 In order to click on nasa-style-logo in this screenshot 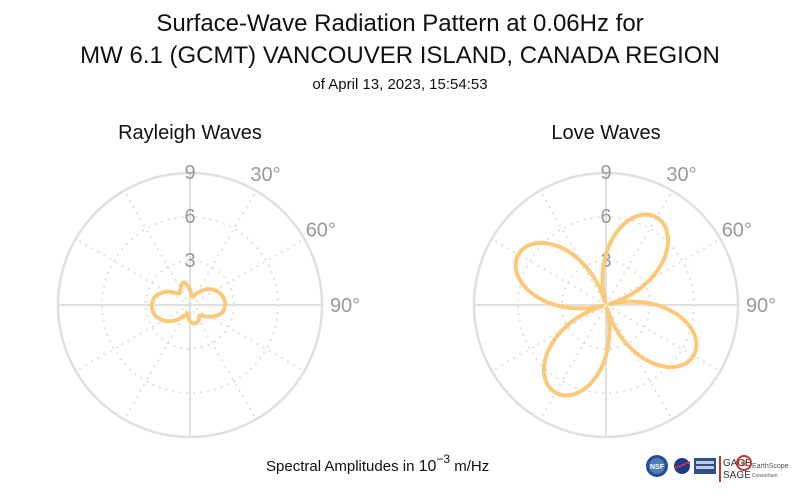, I will do `click(682, 466)`.